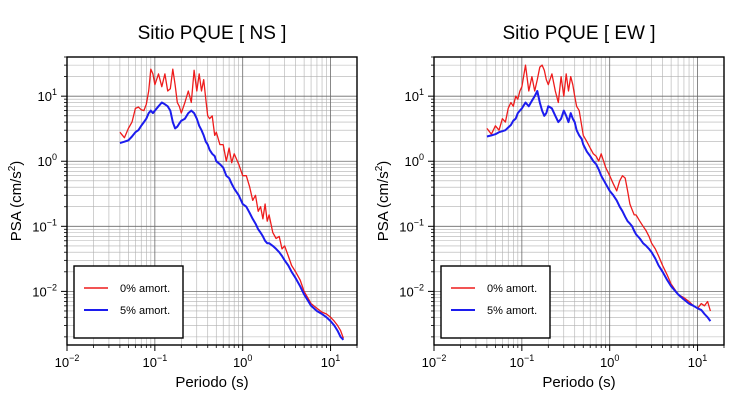  Describe the element at coordinates (212, 33) in the screenshot. I see `chart-title: Sitio PQUE [ NS ]` at that location.